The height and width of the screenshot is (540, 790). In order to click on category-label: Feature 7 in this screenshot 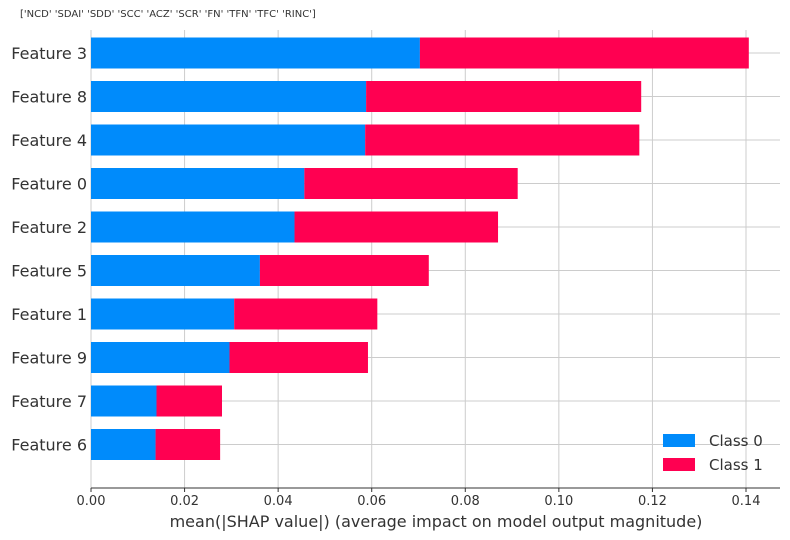, I will do `click(49, 401)`.